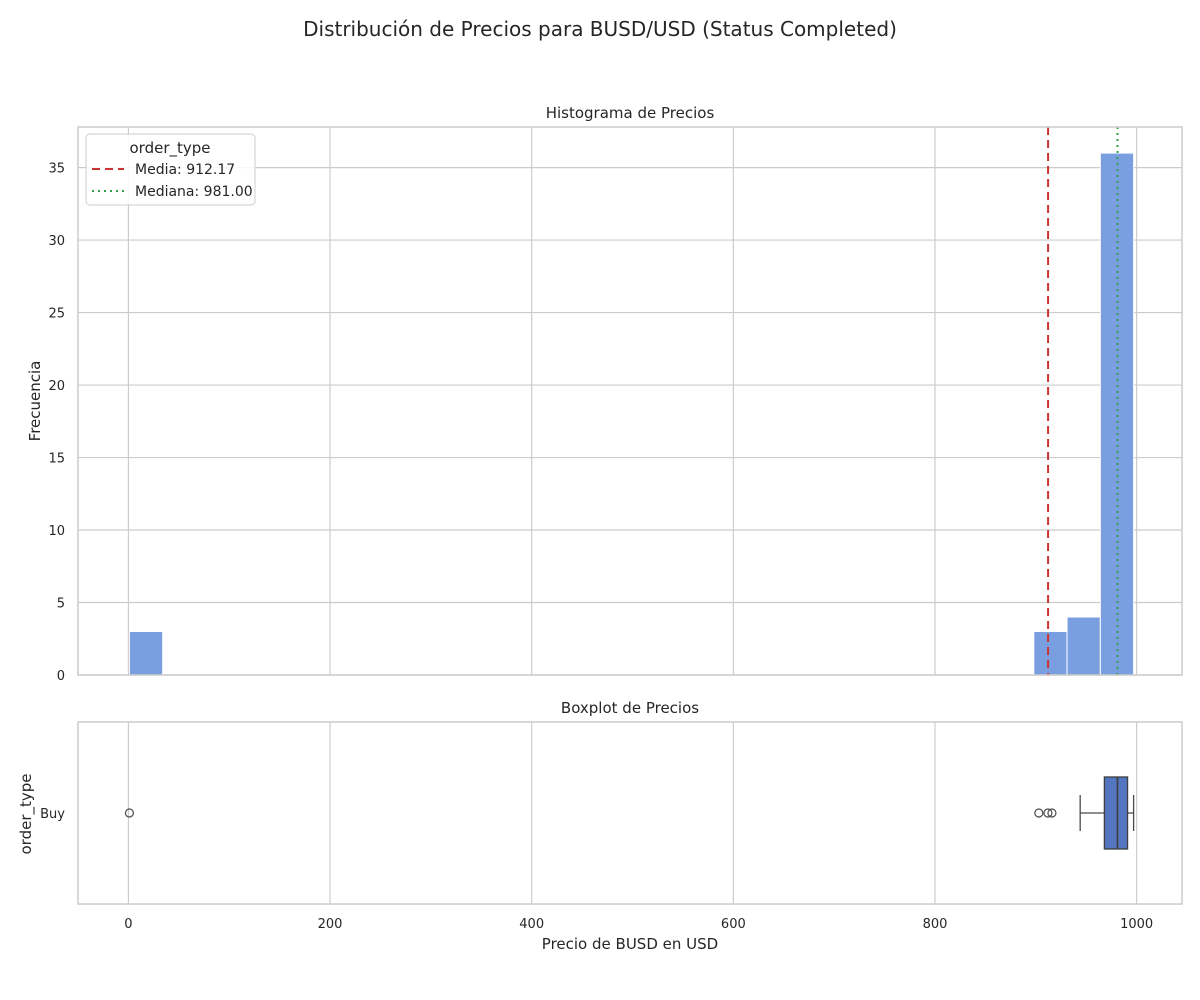 The width and height of the screenshot is (1200, 1000). What do you see at coordinates (61, 676) in the screenshot?
I see `histogram-y-tick-label: 0` at bounding box center [61, 676].